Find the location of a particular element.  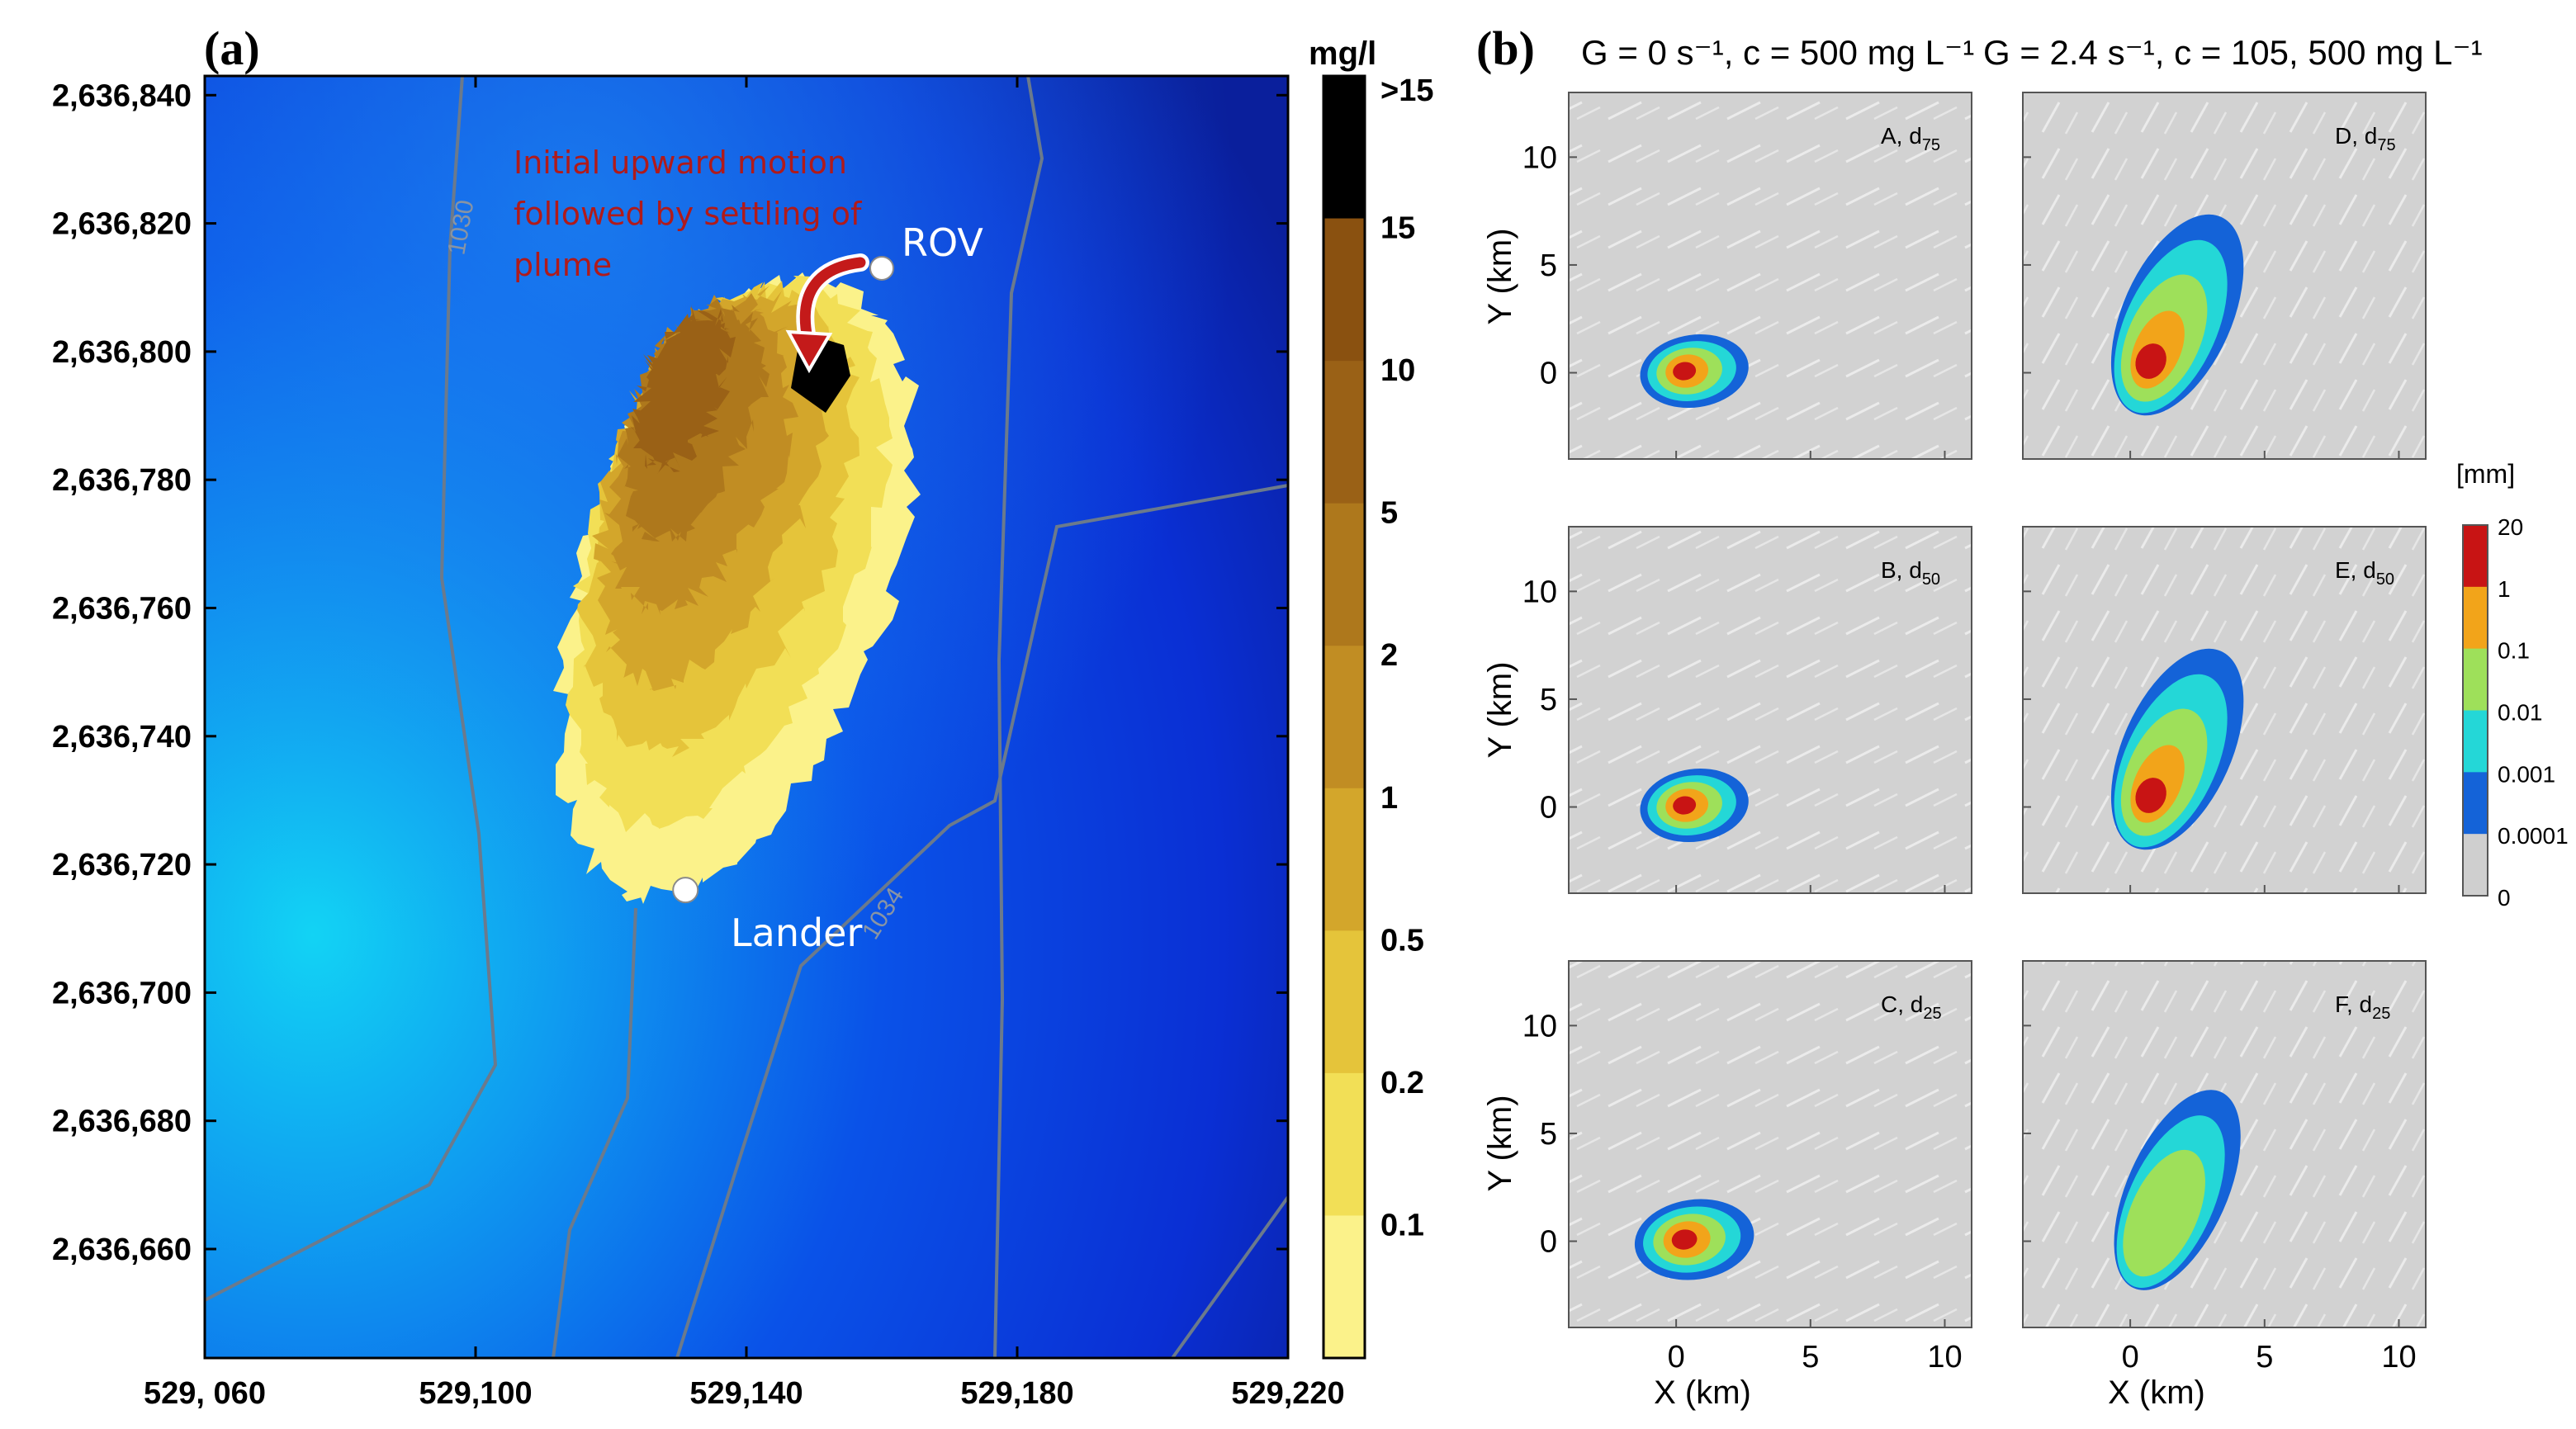

colorbar-tick-label: 20 is located at coordinates (2510, 527).